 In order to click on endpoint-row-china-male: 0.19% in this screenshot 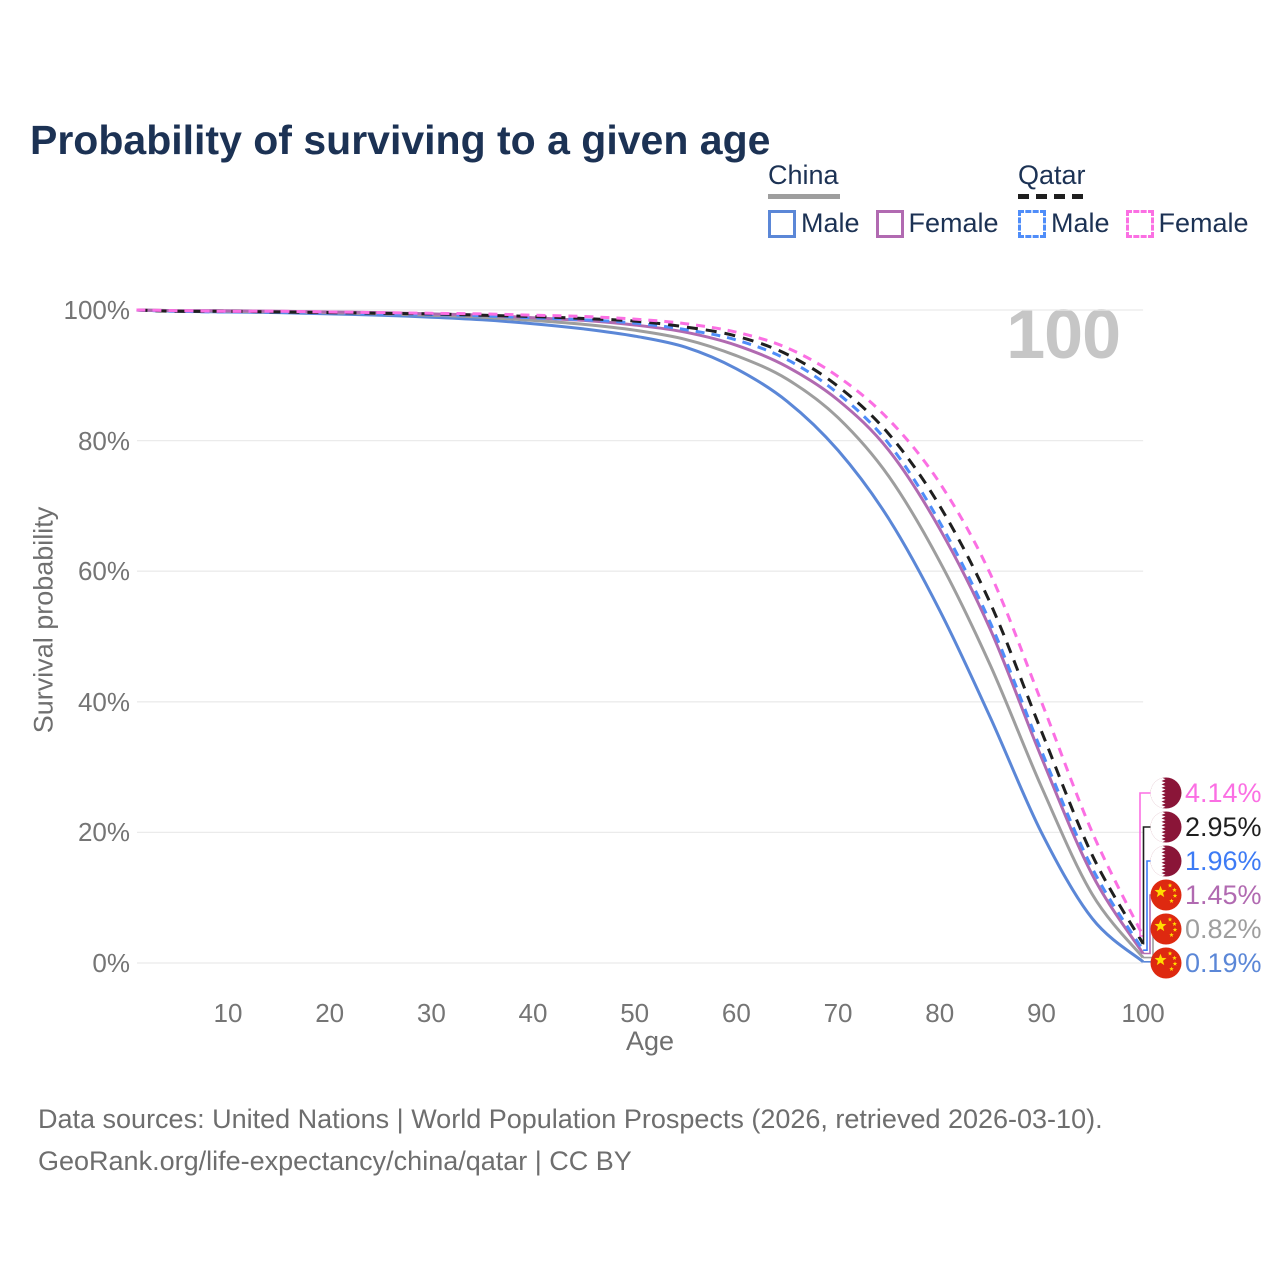, I will do `click(1206, 963)`.